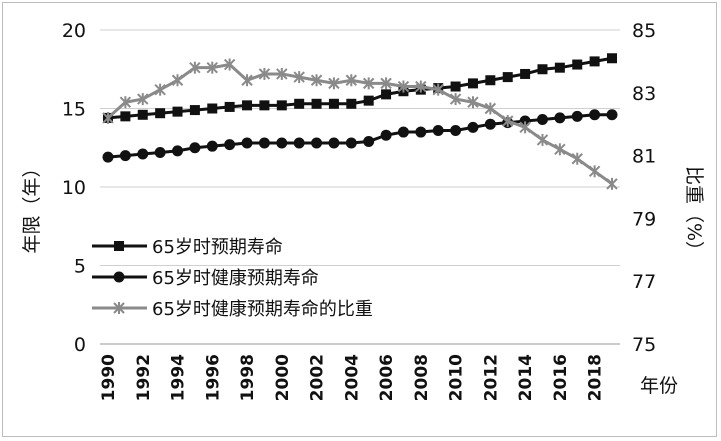 The width and height of the screenshot is (721, 441). Describe the element at coordinates (32, 205) in the screenshot. I see `y-left-axis-title: 年限（年）` at that location.